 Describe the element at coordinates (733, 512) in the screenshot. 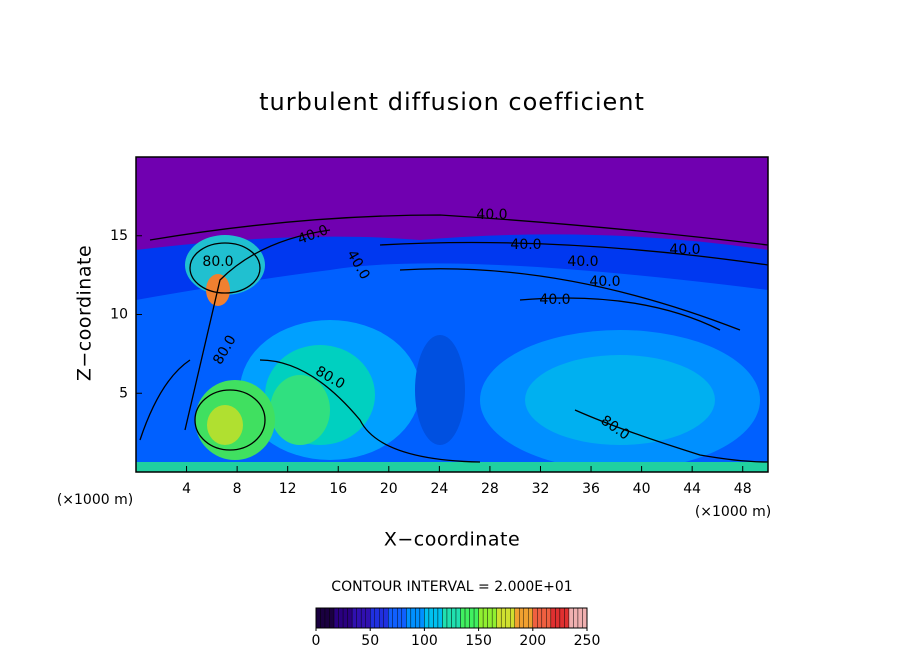

I see `x-unit: (×1000 m)` at that location.